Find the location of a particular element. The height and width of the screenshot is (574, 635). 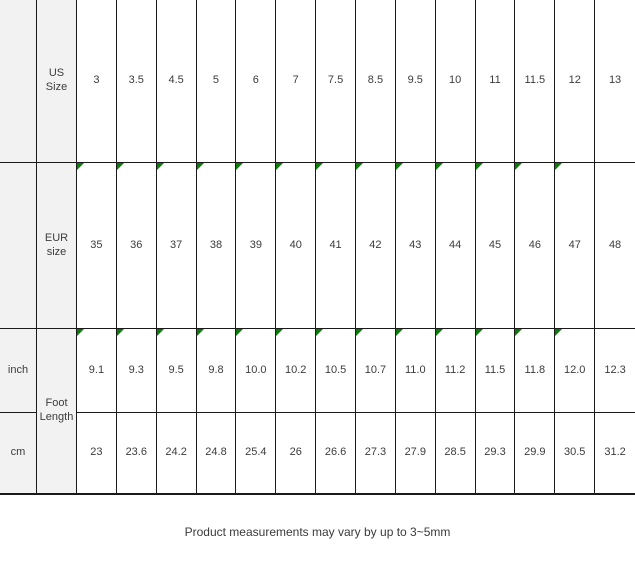

corner-blank-cell is located at coordinates (18, 81).